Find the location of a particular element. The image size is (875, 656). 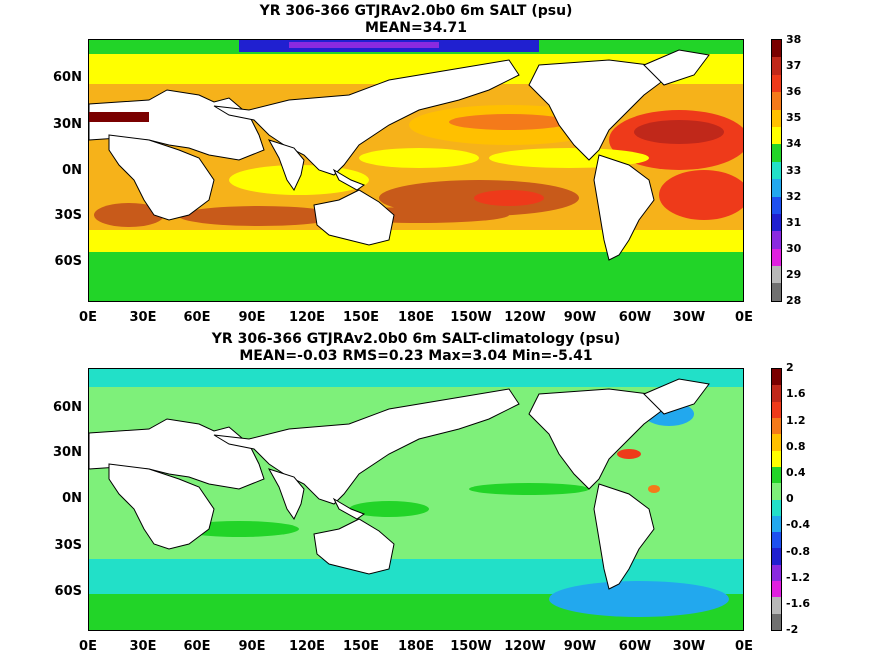

panel1-lon-label: 30E is located at coordinates (143, 317).